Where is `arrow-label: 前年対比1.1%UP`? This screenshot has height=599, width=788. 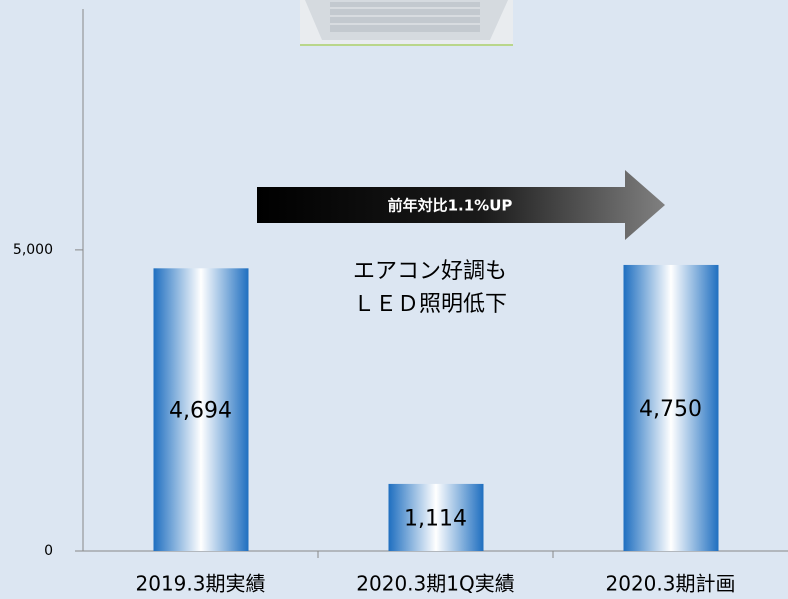
arrow-label: 前年対比1.1%UP is located at coordinates (450, 206).